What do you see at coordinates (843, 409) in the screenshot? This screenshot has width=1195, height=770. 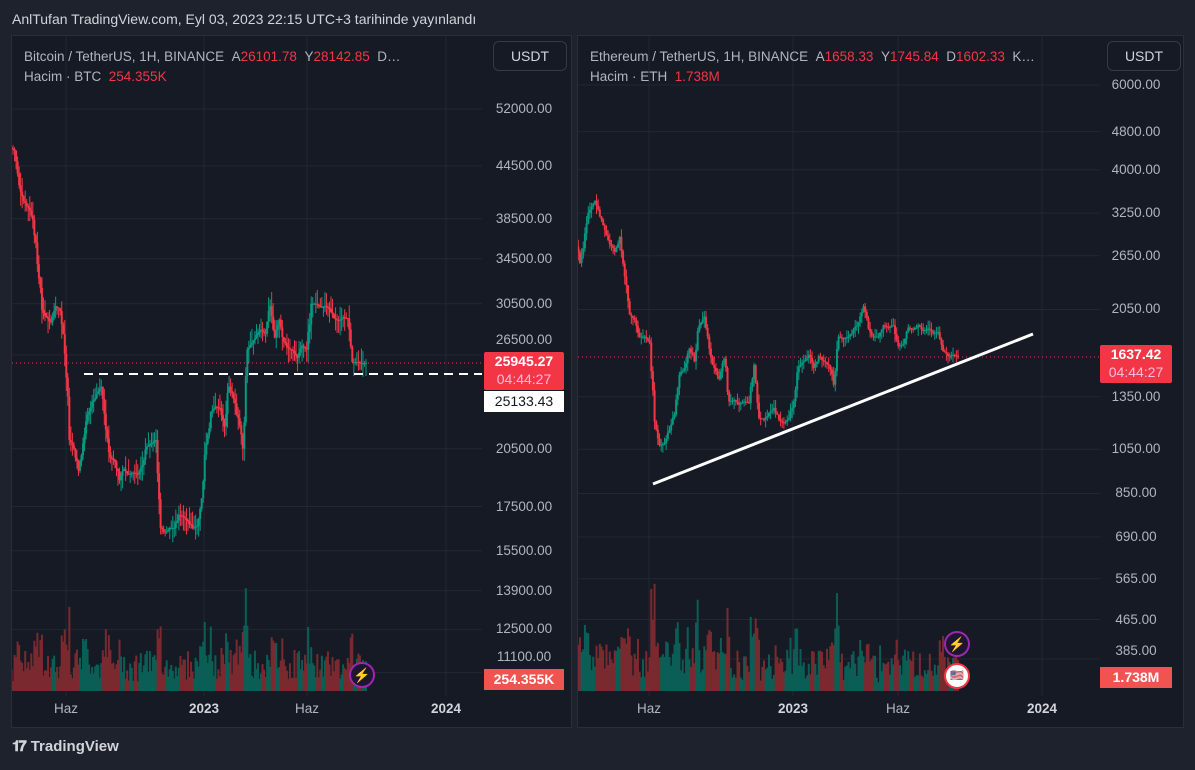 I see `trendline` at bounding box center [843, 409].